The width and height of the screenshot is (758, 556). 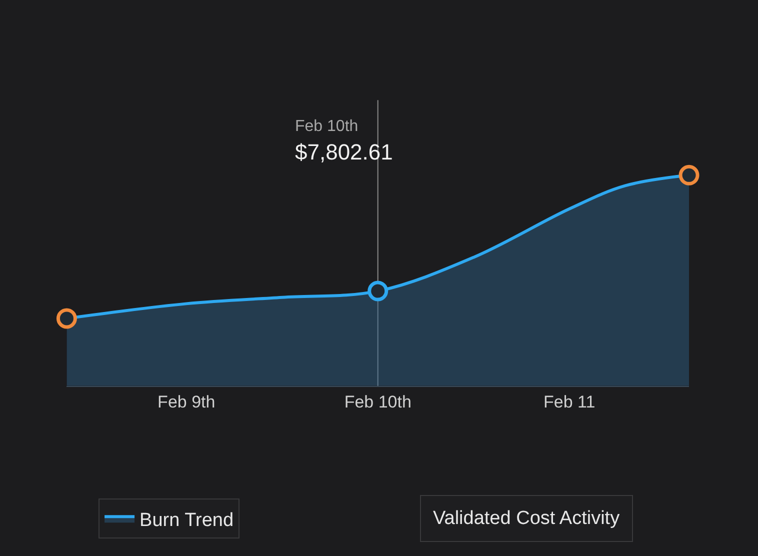 I want to click on text: $7,802.61, so click(x=344, y=152).